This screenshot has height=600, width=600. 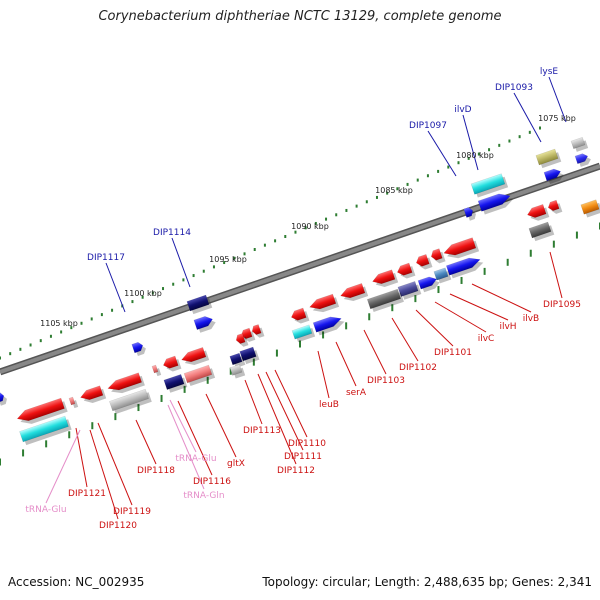 I want to click on gene-DIP1101, so click(x=406, y=270).